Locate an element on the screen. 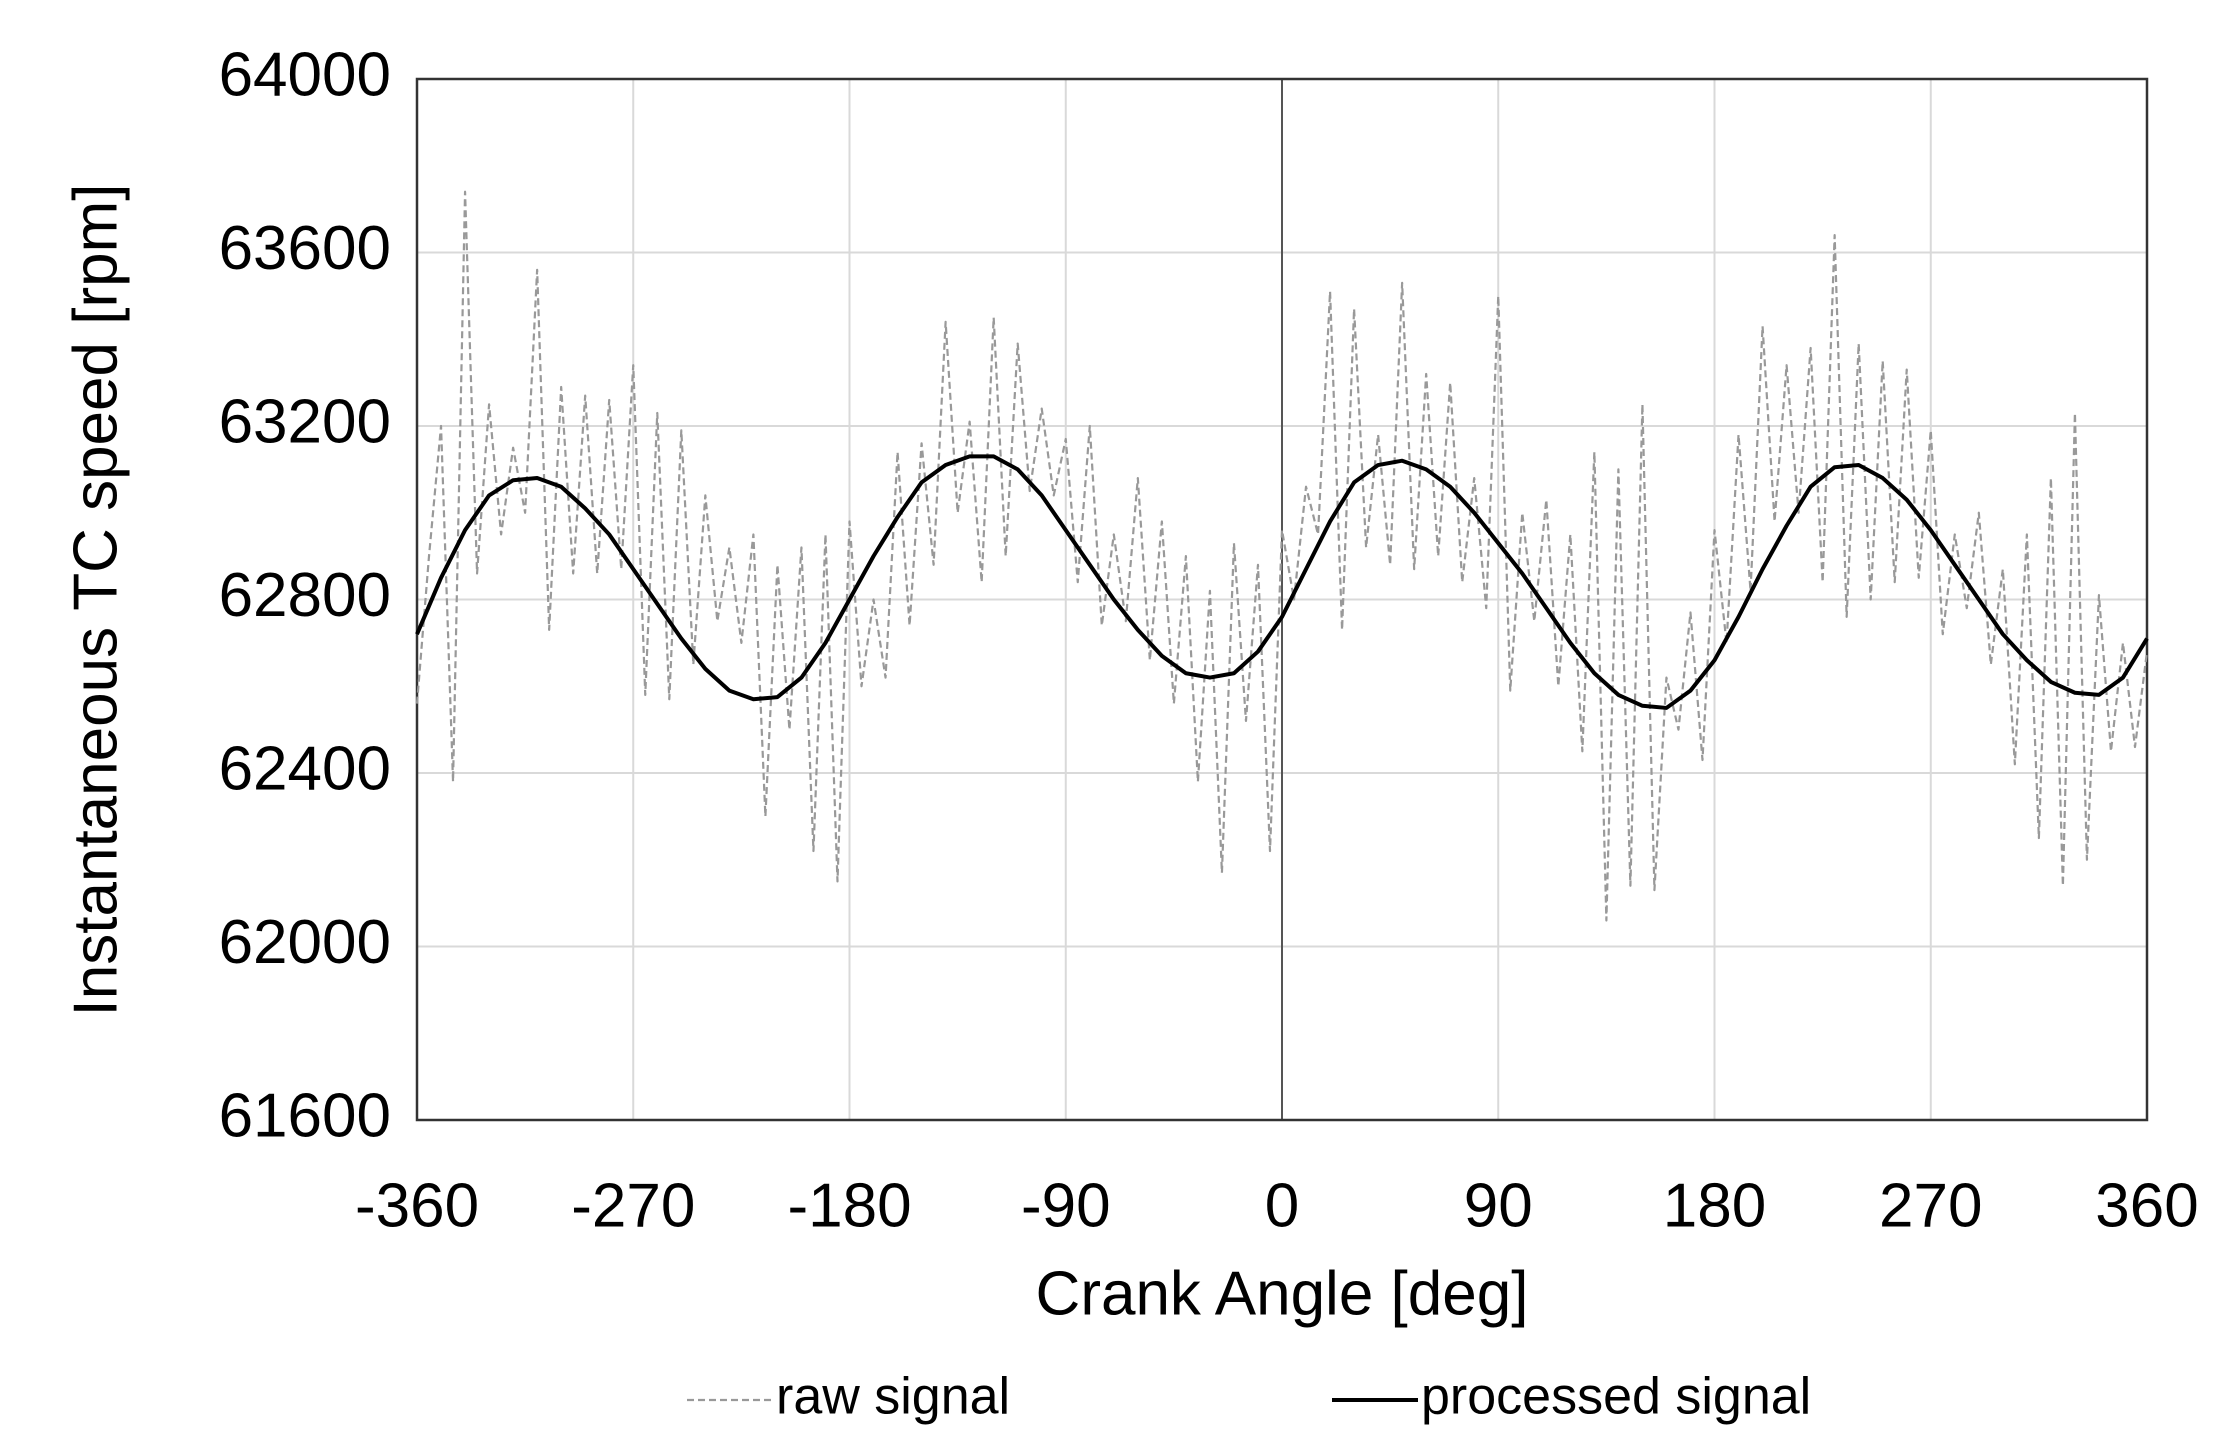 This screenshot has height=1452, width=2224. legend-label: raw signal is located at coordinates (893, 1397).